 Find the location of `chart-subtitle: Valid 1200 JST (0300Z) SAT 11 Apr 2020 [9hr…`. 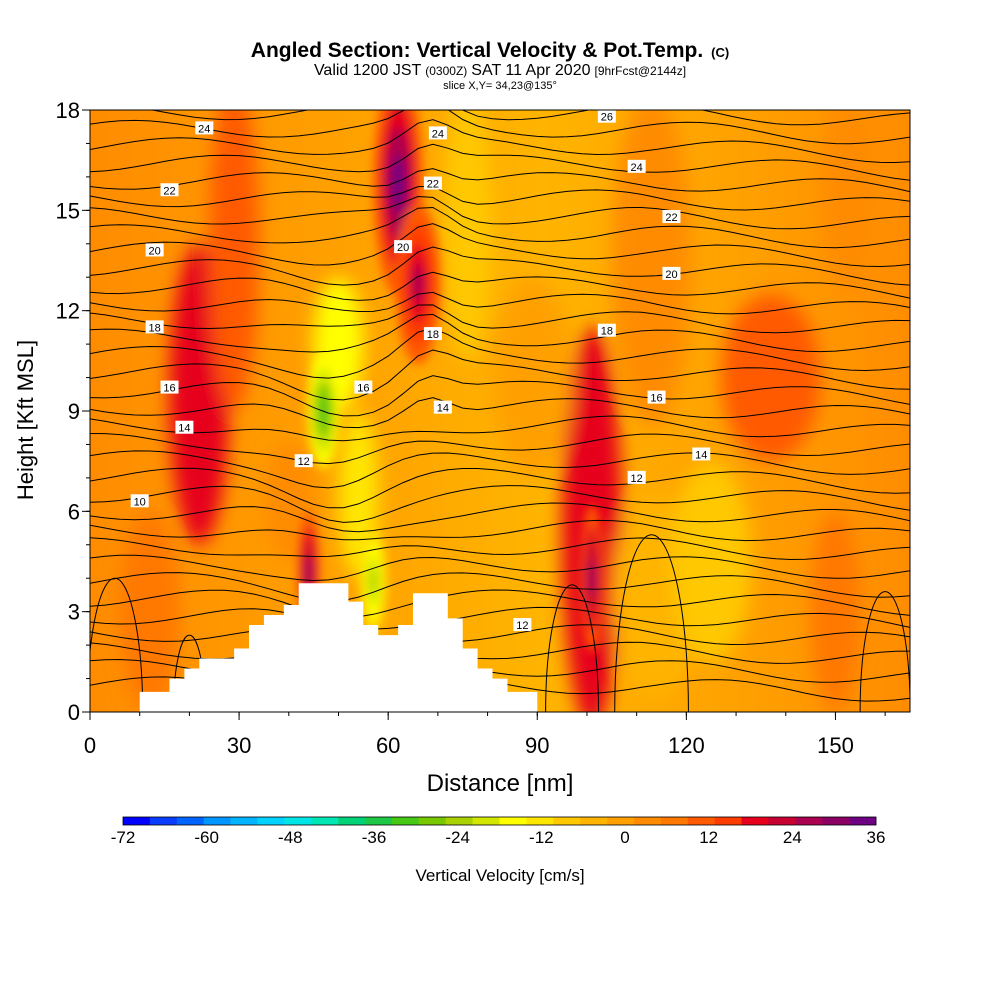

chart-subtitle: Valid 1200 JST (0300Z) SAT 11 Apr 2020 [9hr… is located at coordinates (500, 70).